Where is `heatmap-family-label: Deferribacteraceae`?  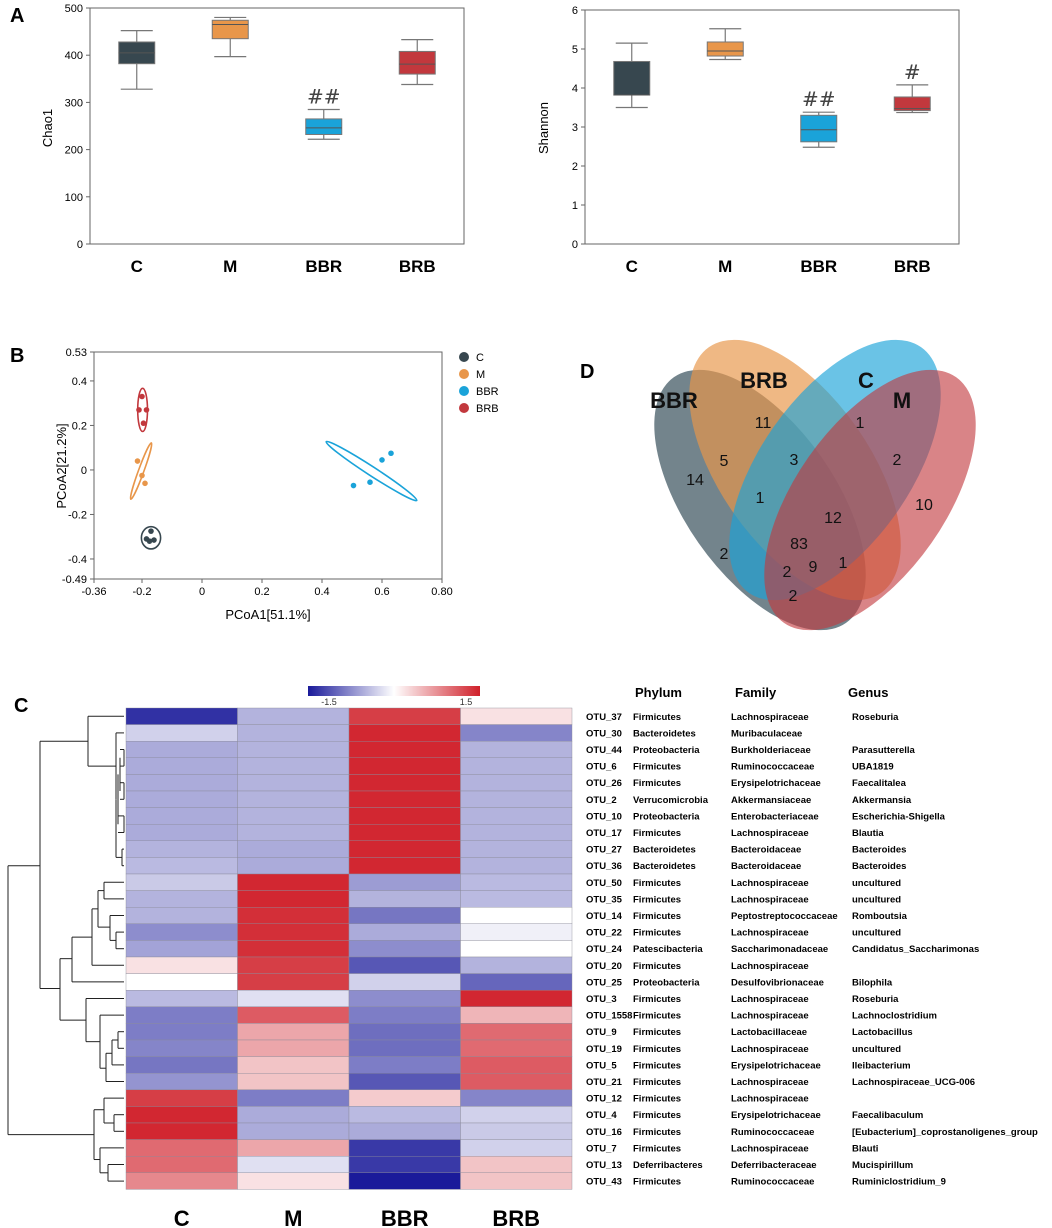 heatmap-family-label: Deferribacteraceae is located at coordinates (774, 1165).